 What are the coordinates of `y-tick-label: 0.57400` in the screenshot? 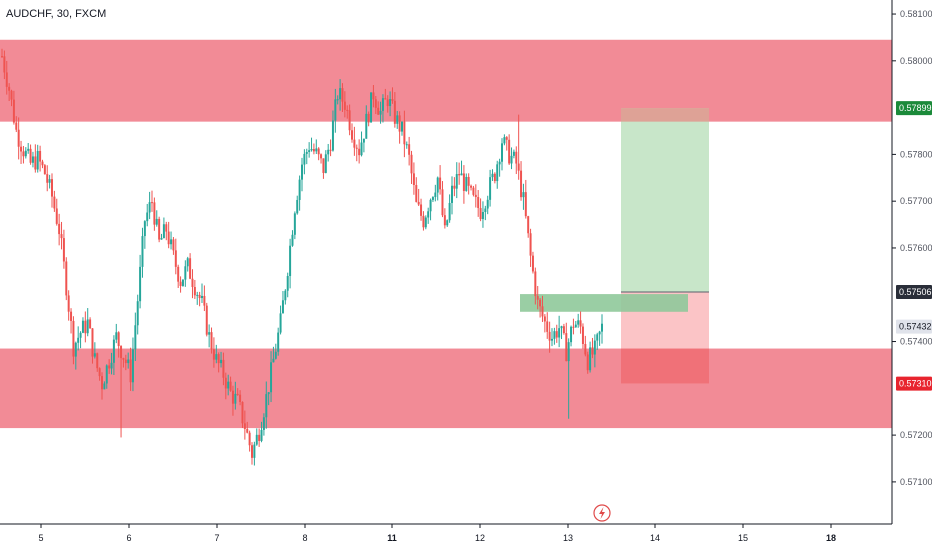 It's located at (916, 342).